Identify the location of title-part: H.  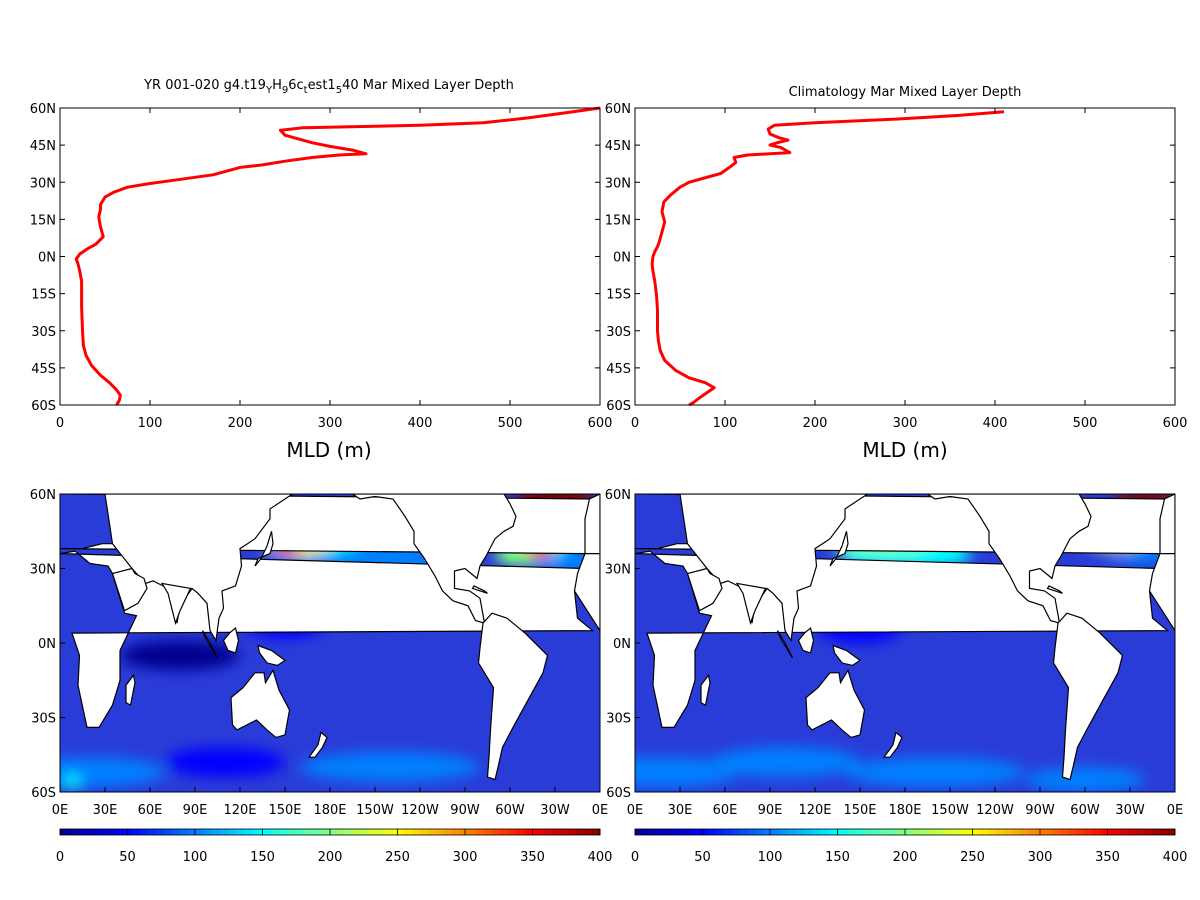
(277, 85).